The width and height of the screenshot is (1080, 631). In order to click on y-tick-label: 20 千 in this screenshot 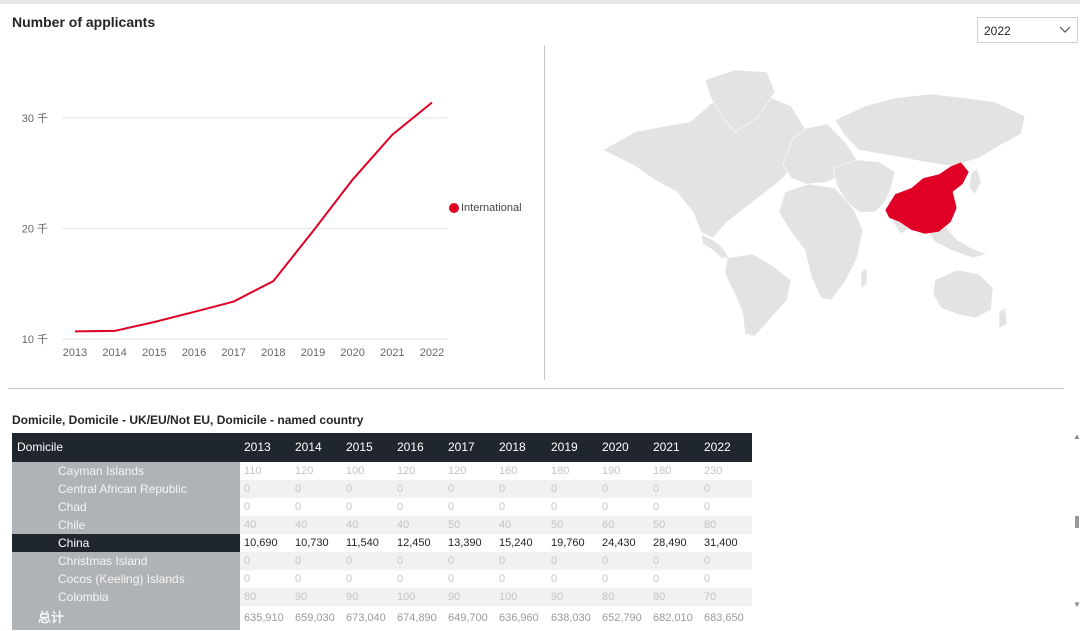, I will do `click(35, 229)`.